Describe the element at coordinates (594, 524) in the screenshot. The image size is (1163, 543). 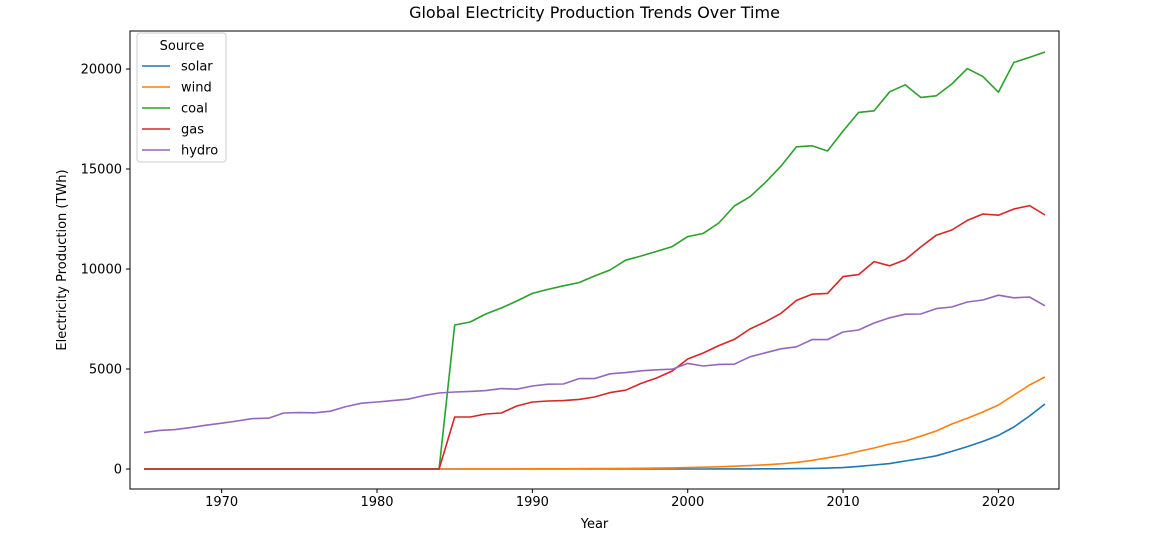
I see `x-axis-label: Year` at that location.